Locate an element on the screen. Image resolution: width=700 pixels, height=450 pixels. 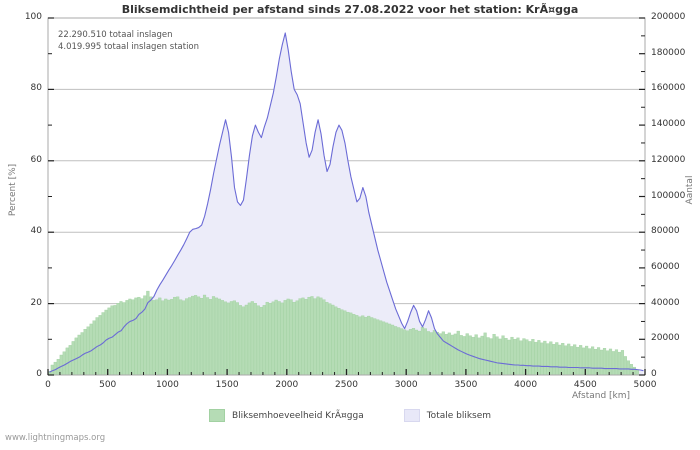
watermark: www.lightningmaps.org is located at coordinates (55, 438).